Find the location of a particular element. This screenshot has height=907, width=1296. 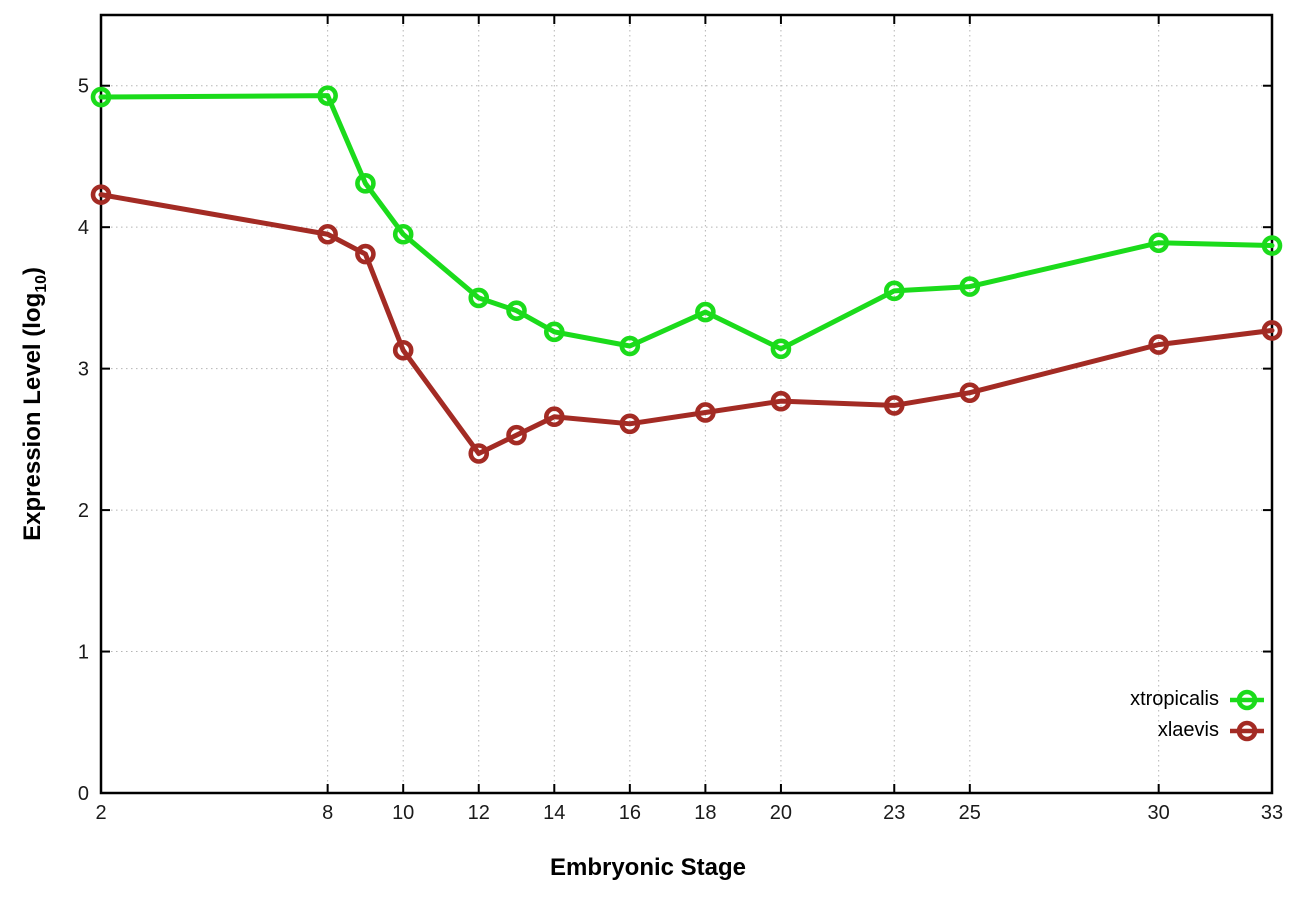

tick-label-y: 0 is located at coordinates (83, 794).